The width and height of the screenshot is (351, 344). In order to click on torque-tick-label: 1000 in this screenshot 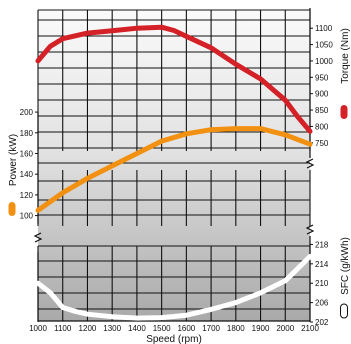, I will do `click(324, 61)`.